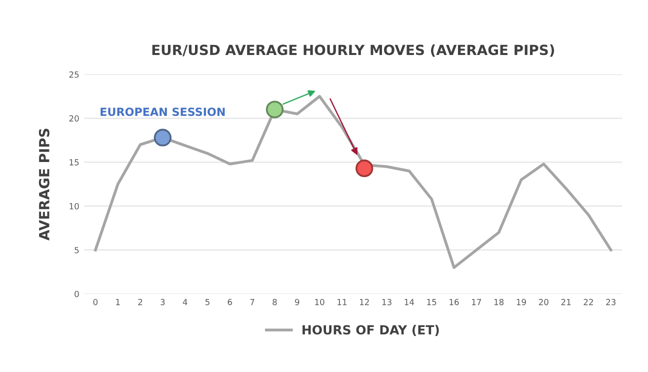  I want to click on x-tick-label: 6, so click(230, 302).